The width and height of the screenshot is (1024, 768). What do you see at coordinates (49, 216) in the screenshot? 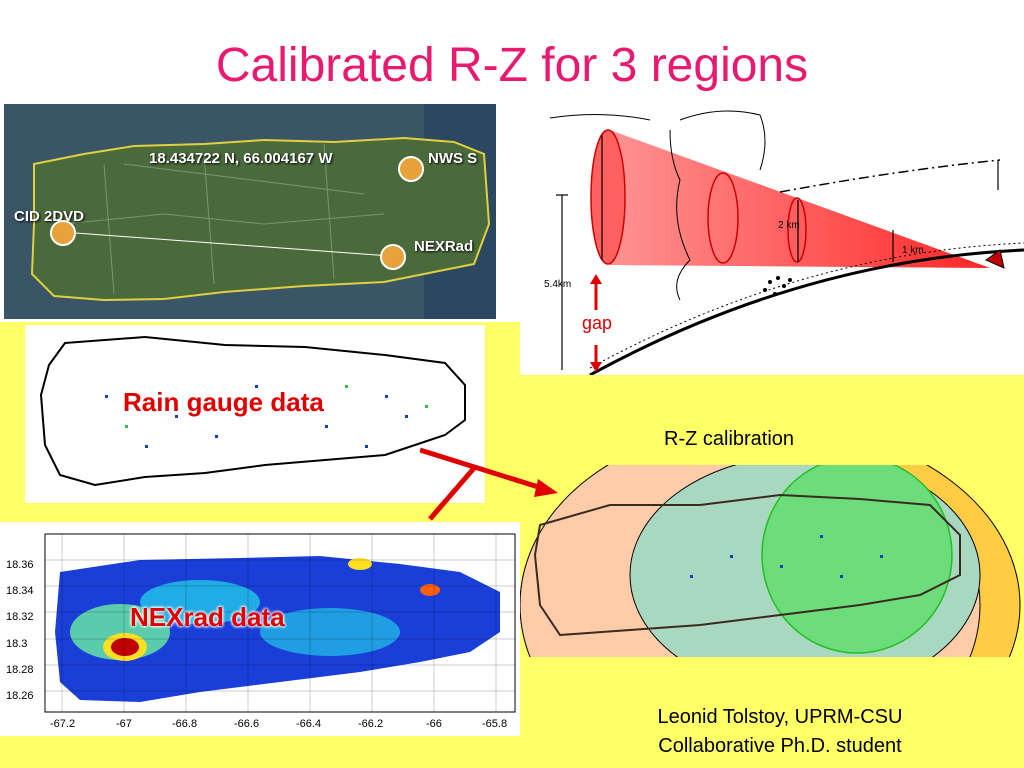
I see `cid-label: CID 2DVD` at bounding box center [49, 216].